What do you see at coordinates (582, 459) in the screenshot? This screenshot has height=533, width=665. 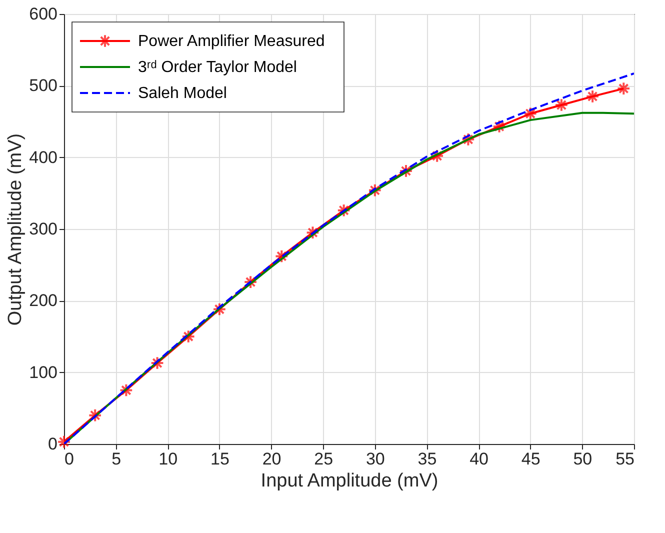 I see `x-tick-label: 50` at bounding box center [582, 459].